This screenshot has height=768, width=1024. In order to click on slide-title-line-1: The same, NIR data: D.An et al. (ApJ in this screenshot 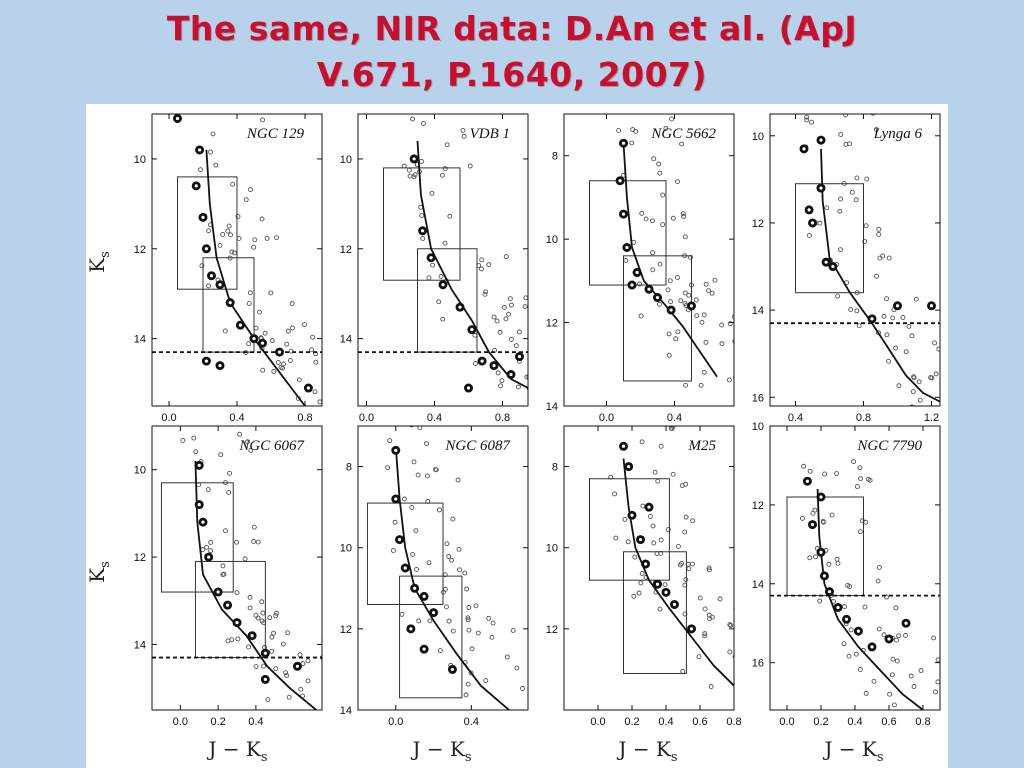, I will do `click(512, 28)`.